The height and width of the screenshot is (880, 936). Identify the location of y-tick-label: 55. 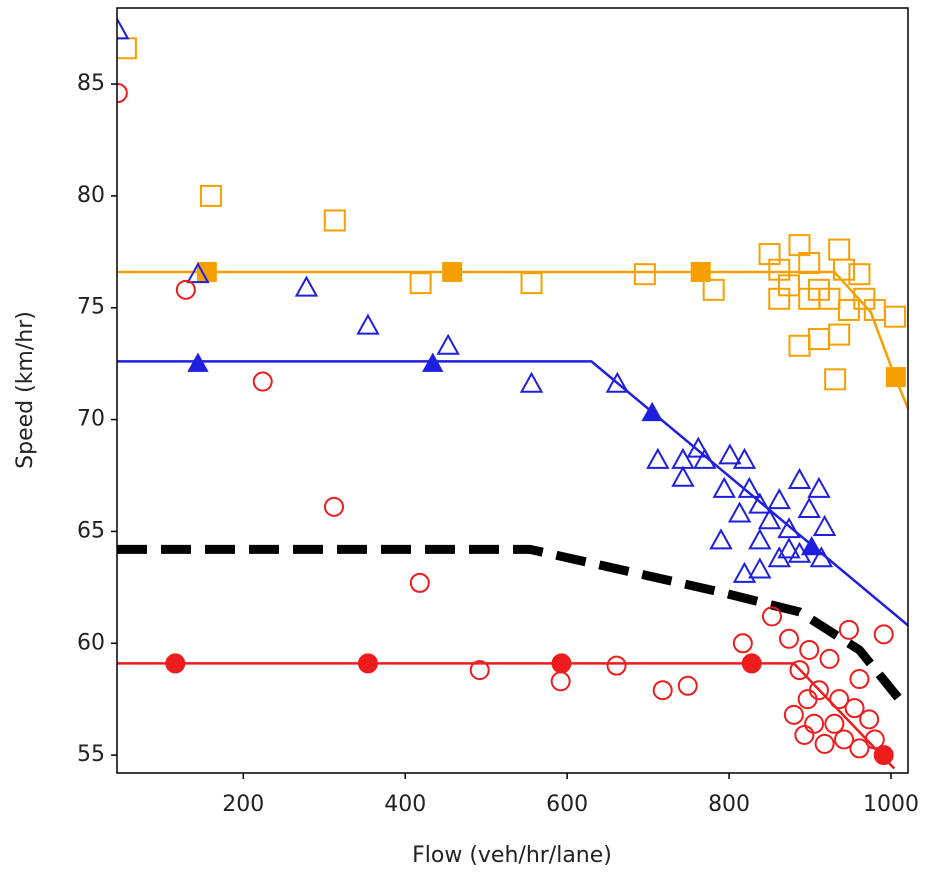
(91, 754).